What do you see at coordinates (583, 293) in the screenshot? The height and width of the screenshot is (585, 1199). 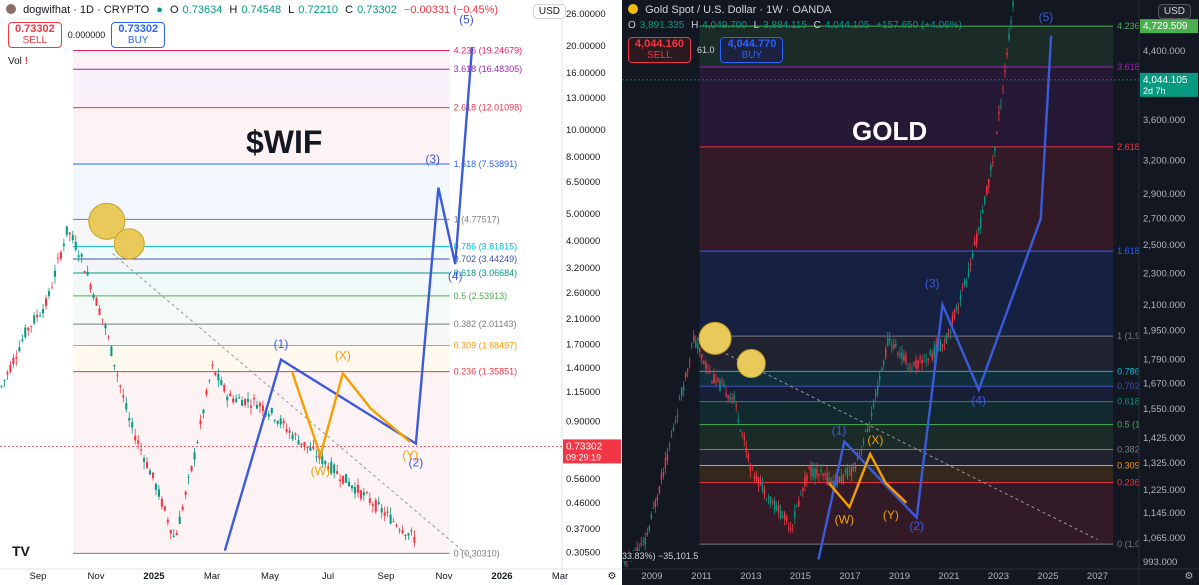 I see `price-tick-label: 2.60000` at bounding box center [583, 293].